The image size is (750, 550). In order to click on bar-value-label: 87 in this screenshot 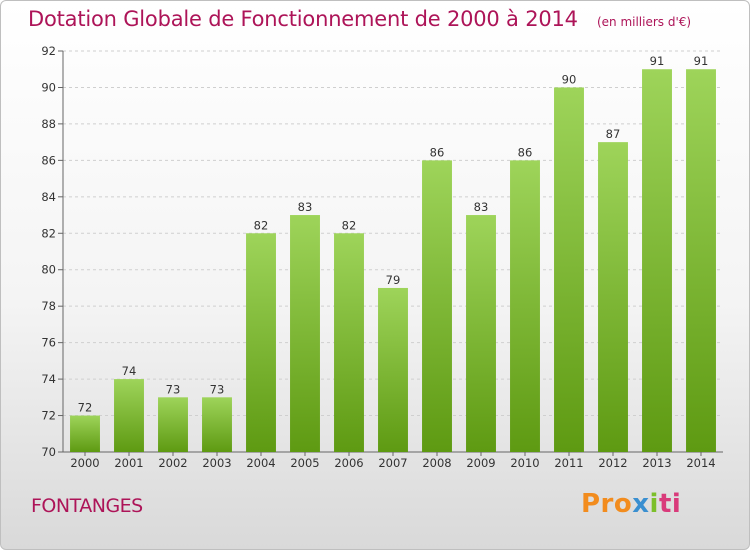, I will do `click(613, 134)`.